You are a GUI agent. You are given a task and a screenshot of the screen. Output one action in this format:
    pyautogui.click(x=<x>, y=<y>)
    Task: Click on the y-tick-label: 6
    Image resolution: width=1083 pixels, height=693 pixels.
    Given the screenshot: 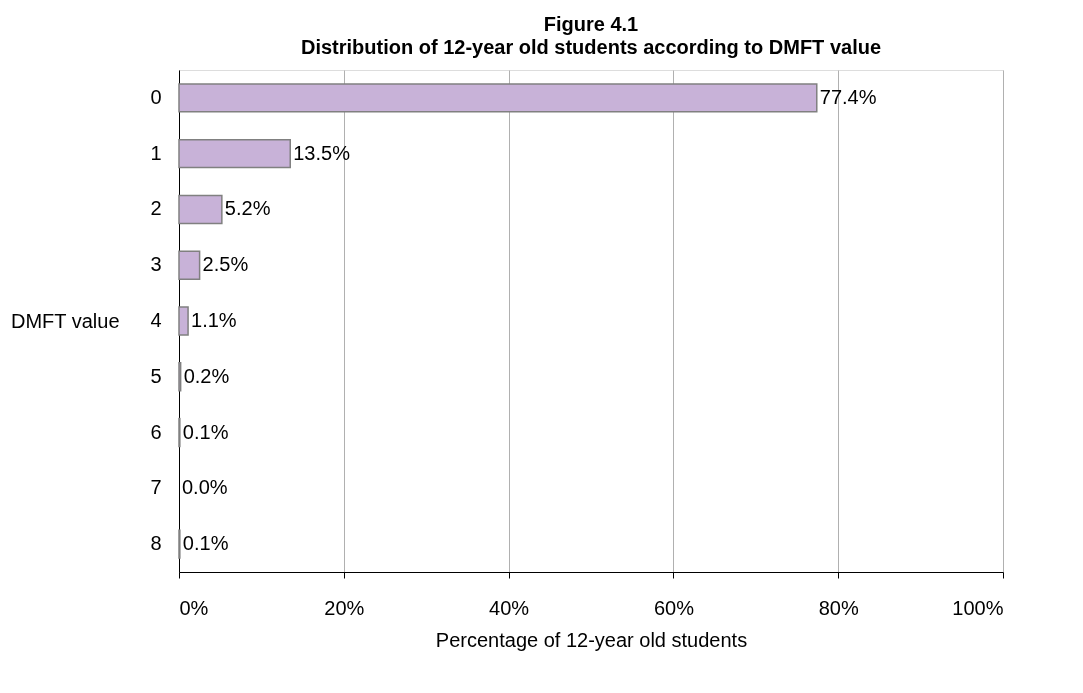 What is the action you would take?
    pyautogui.click(x=156, y=431)
    